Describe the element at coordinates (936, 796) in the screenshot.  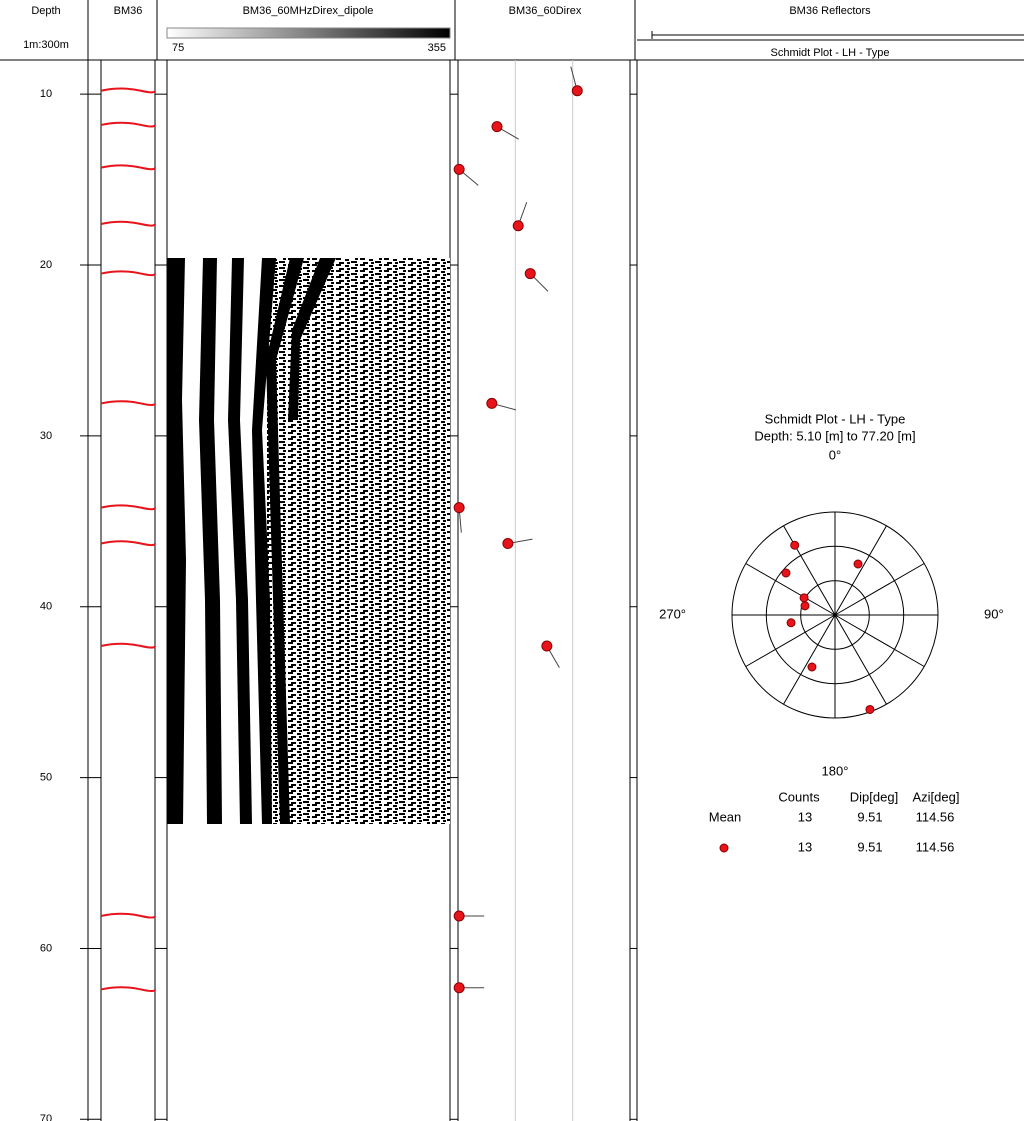
I see `stats-header: Azi[deg]` at that location.